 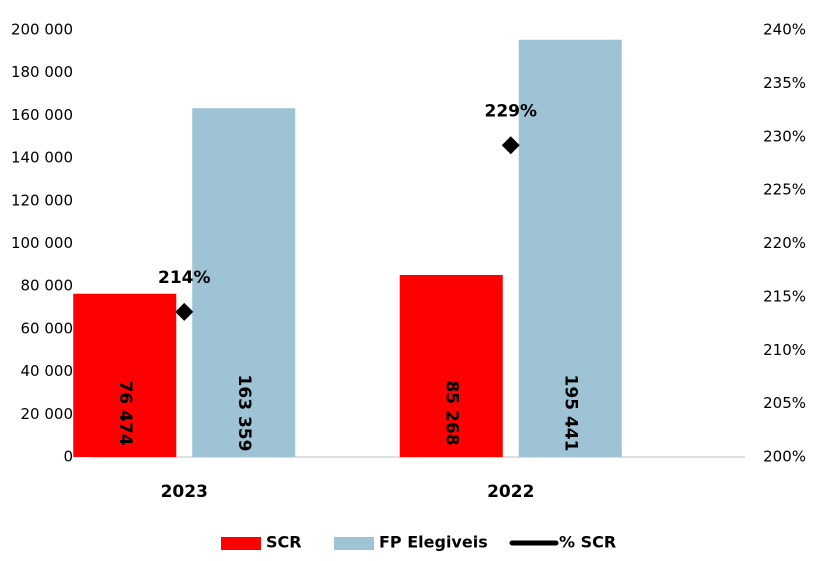 What do you see at coordinates (68, 457) in the screenshot?
I see `y-tick-label: 0` at bounding box center [68, 457].